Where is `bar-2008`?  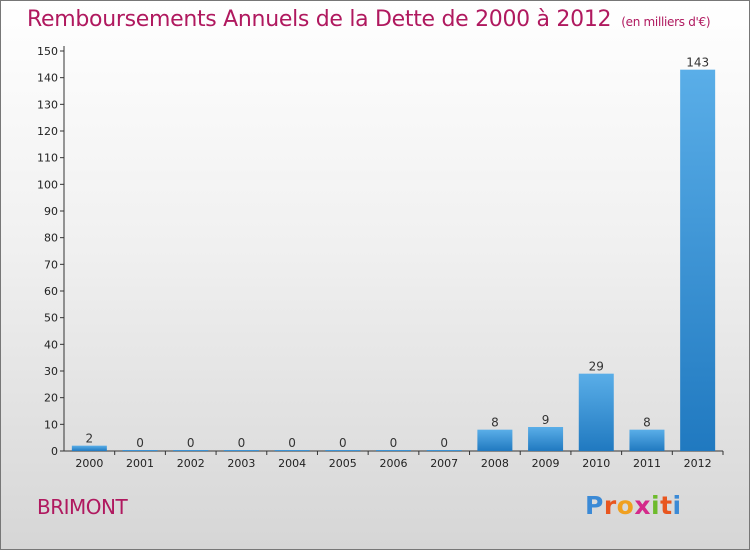
bar-2008 is located at coordinates (495, 440).